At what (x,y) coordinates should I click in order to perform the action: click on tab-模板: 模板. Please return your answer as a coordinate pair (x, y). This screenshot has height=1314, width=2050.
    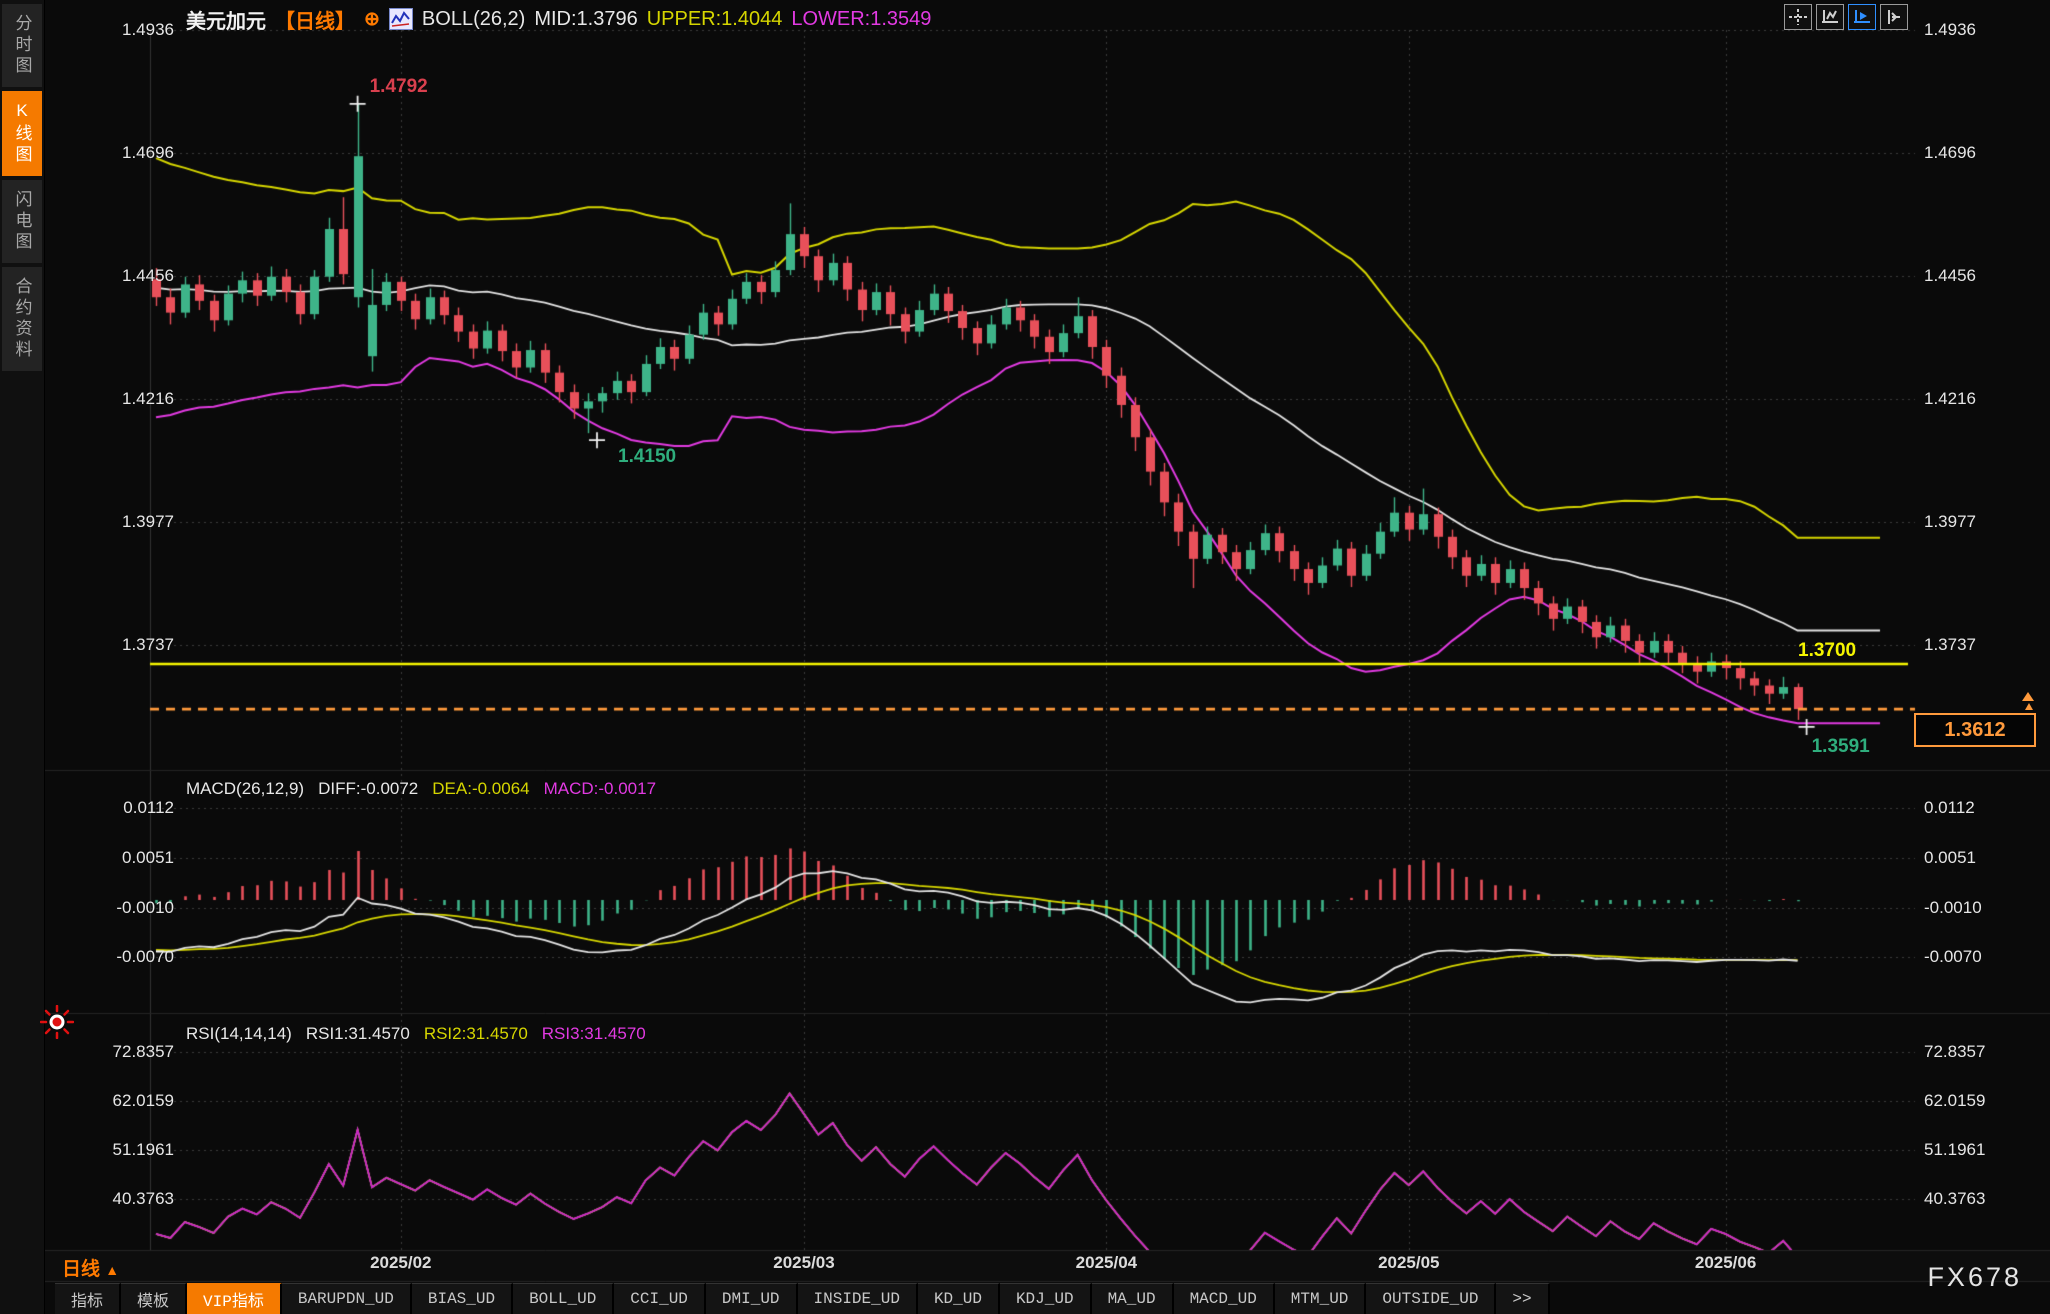
    Looking at the image, I should click on (154, 1298).